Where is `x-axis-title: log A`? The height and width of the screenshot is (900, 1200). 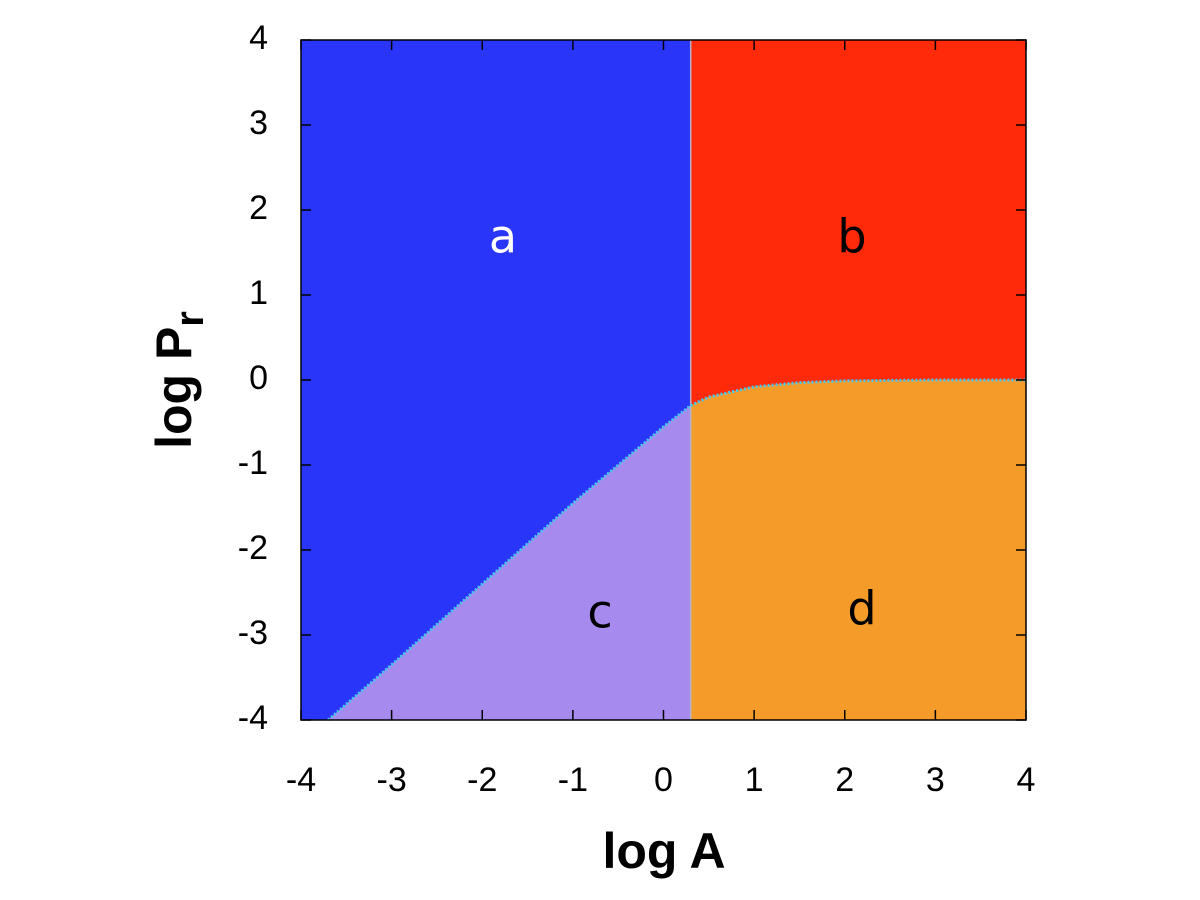
x-axis-title: log A is located at coordinates (663, 851).